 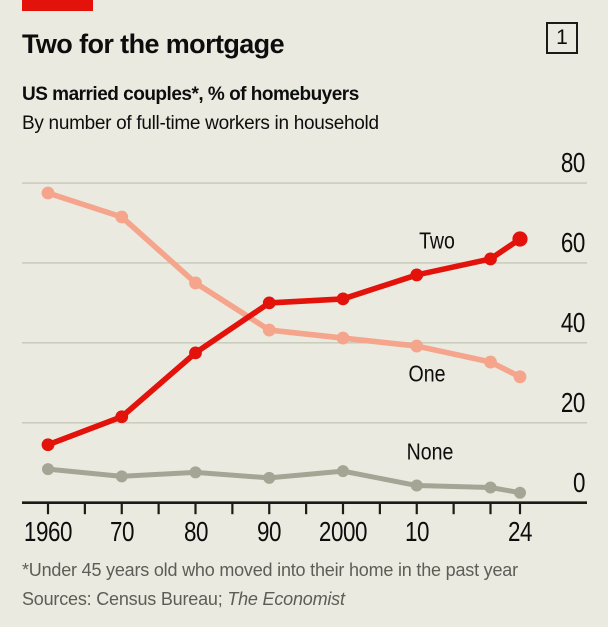 What do you see at coordinates (122, 531) in the screenshot?
I see `x-tick-label: 70` at bounding box center [122, 531].